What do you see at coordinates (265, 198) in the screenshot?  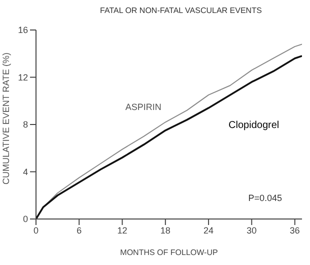 I see `annotation: P=0.045` at bounding box center [265, 198].